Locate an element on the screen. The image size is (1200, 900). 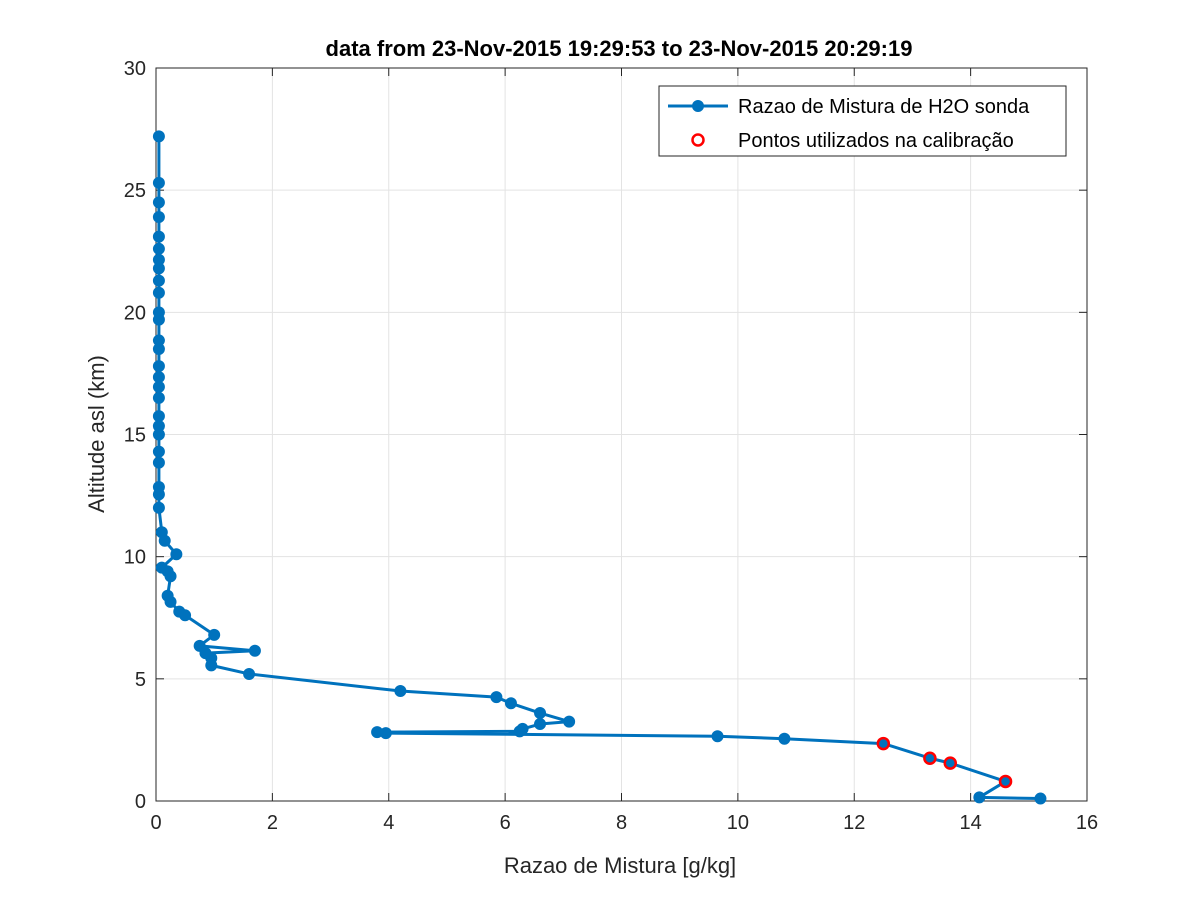
x-tick-label: 0 is located at coordinates (155, 823).